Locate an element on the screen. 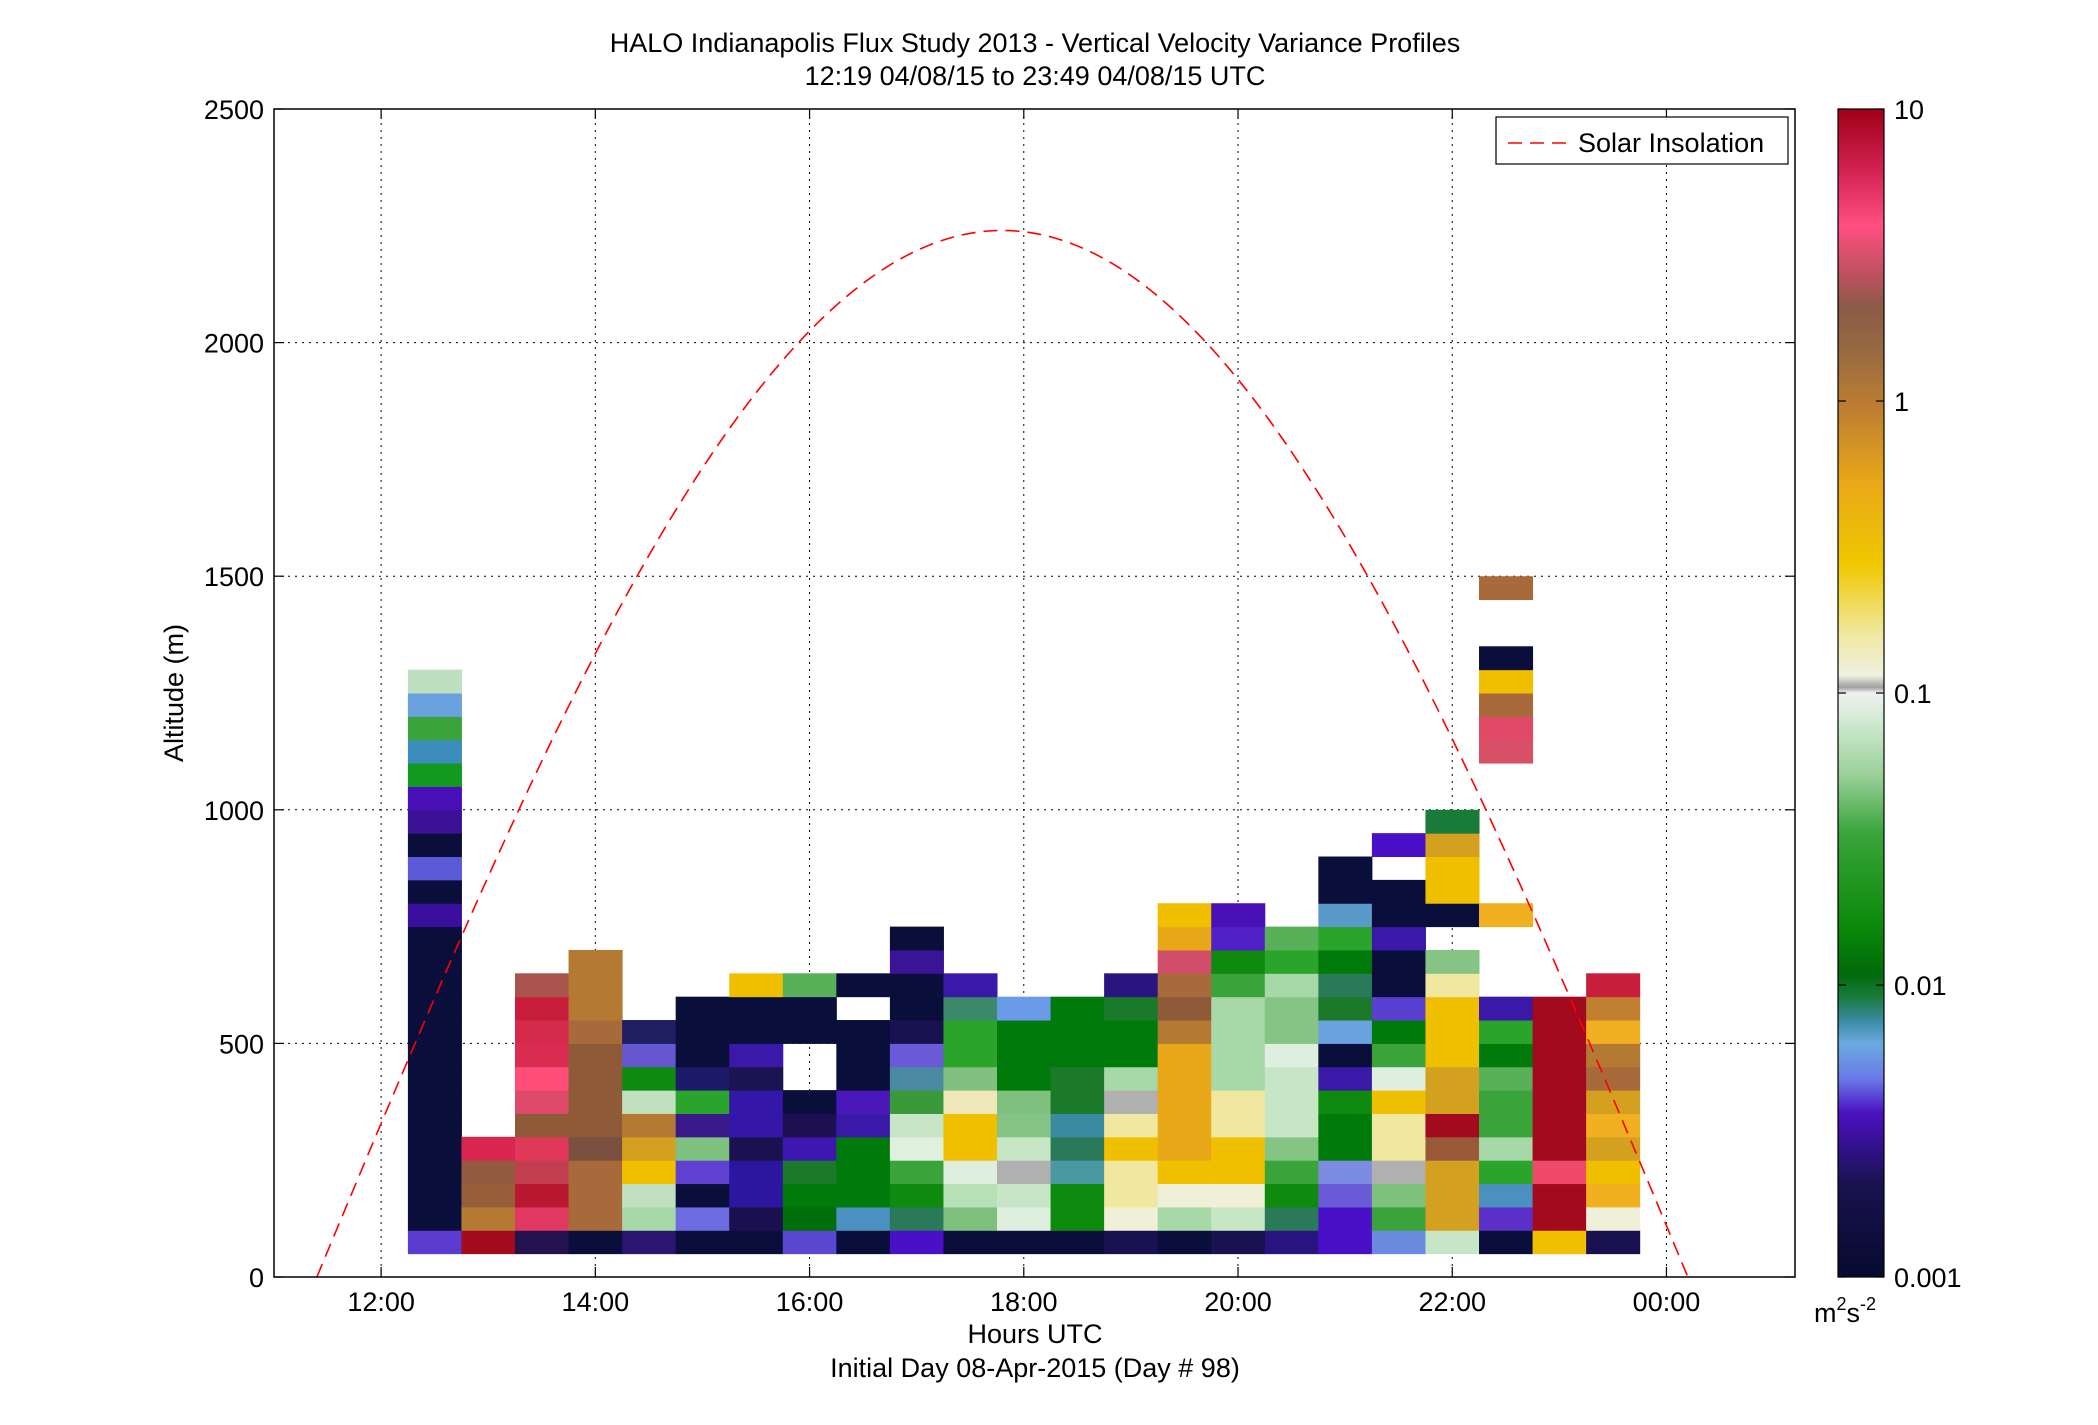 Image resolution: width=2098 pixels, height=1425 pixels. colorbar-unit: m2s-2 is located at coordinates (1845, 1311).